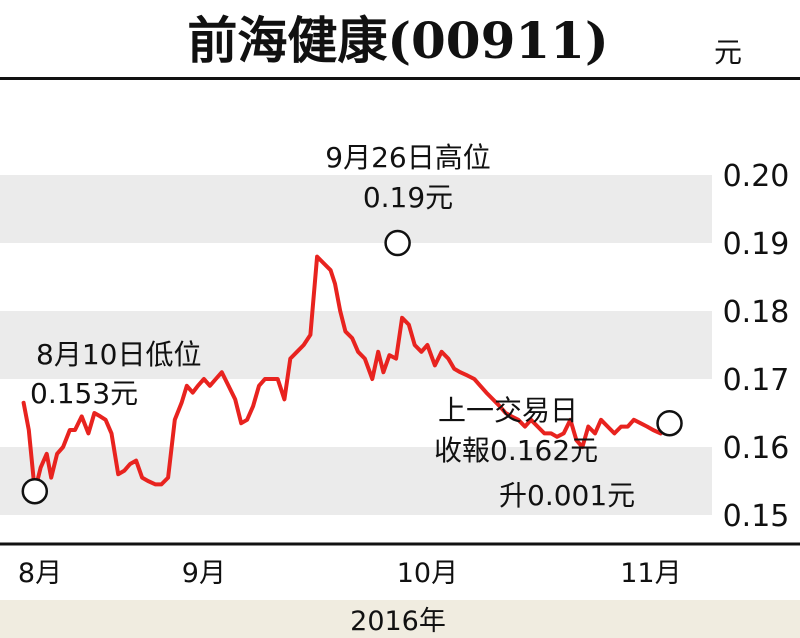 The height and width of the screenshot is (638, 800). Describe the element at coordinates (567, 495) in the screenshot. I see `last-trade-annotation-change: 升0.001元` at that location.